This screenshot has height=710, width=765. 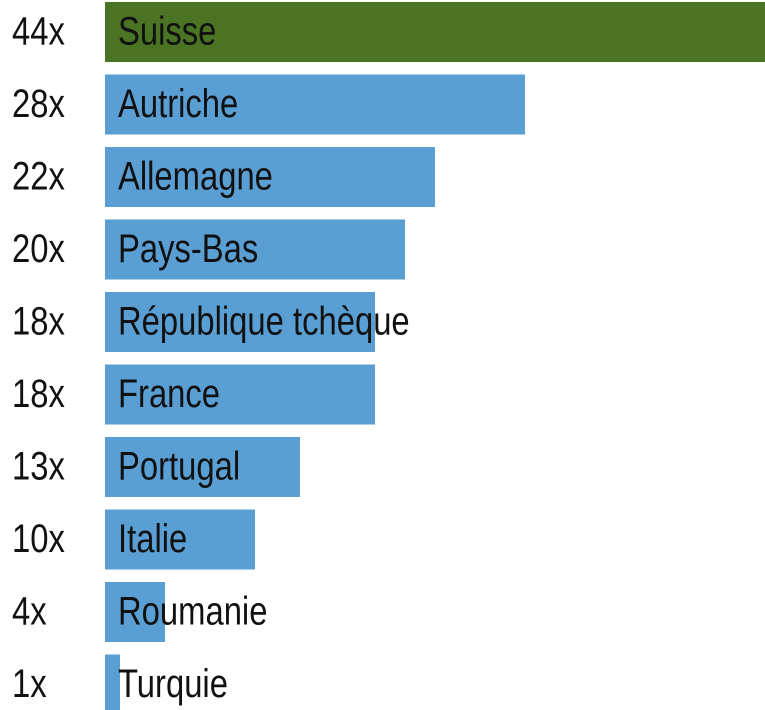 What do you see at coordinates (38, 175) in the screenshot?
I see `value-label: 22x` at bounding box center [38, 175].